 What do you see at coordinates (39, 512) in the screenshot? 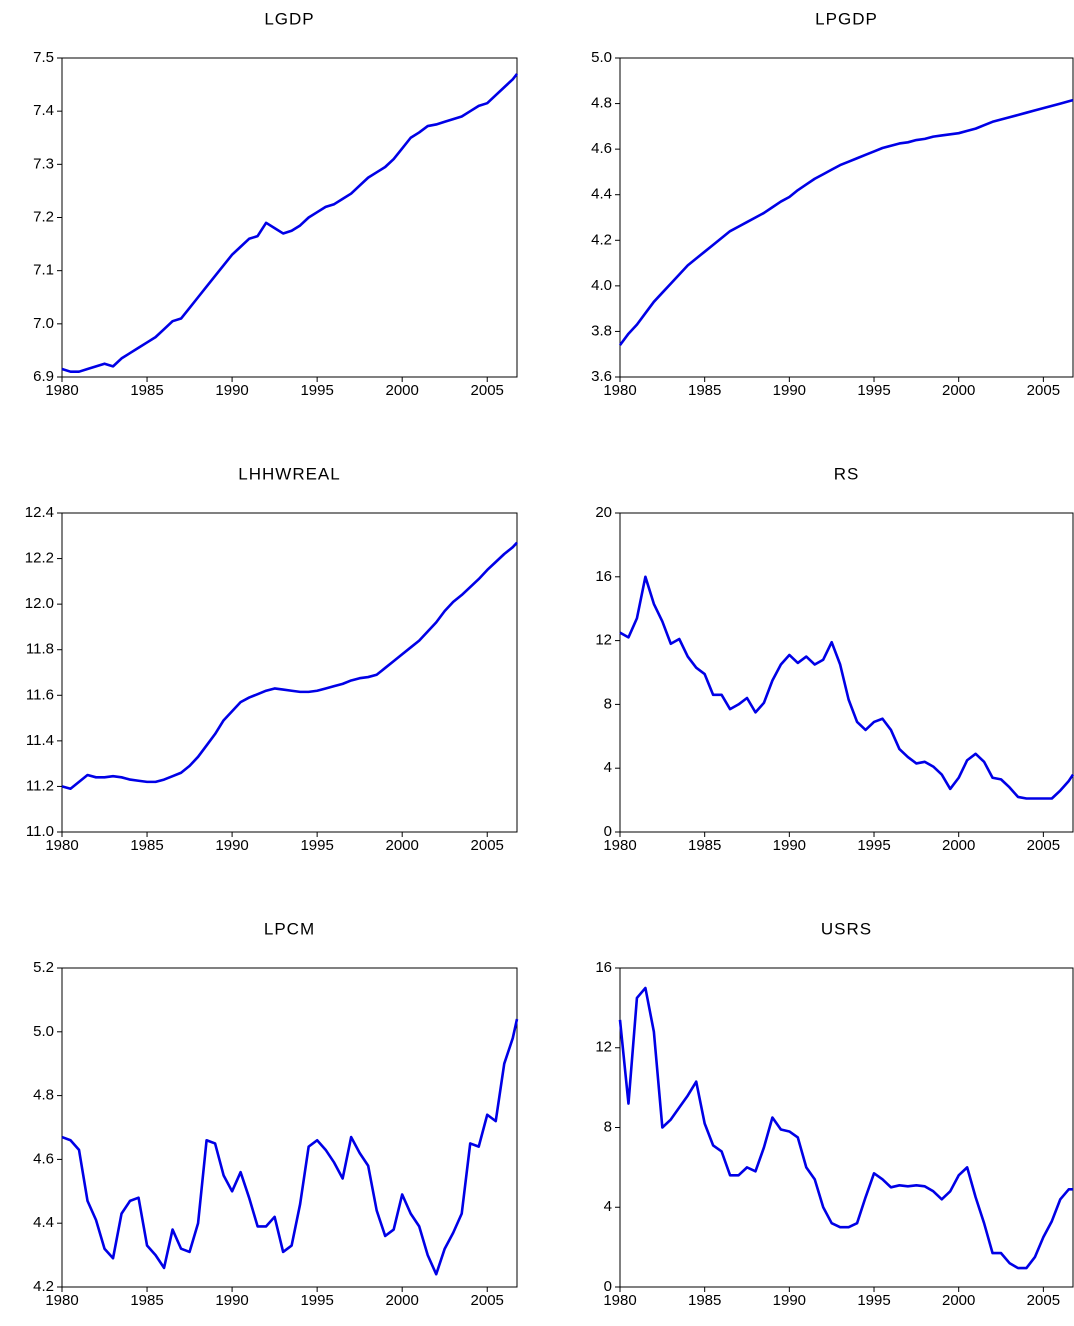
I see `y-tick-label: 12.4` at bounding box center [39, 512].